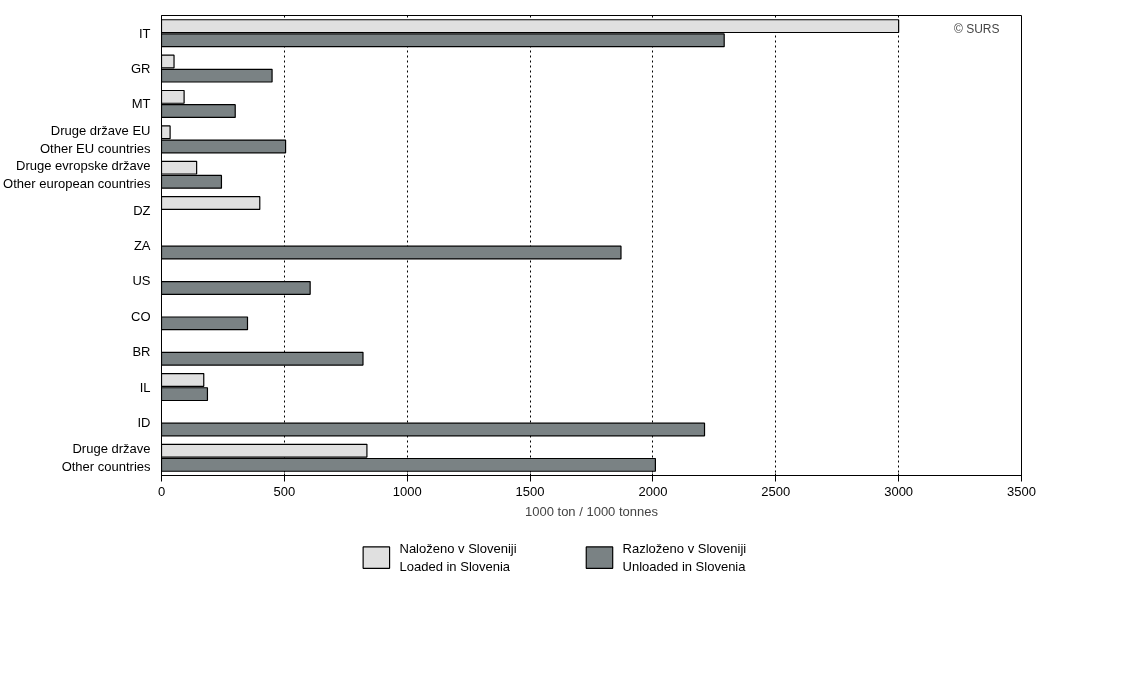  Describe the element at coordinates (899, 491) in the screenshot. I see `x-tick-label: 3000` at that location.